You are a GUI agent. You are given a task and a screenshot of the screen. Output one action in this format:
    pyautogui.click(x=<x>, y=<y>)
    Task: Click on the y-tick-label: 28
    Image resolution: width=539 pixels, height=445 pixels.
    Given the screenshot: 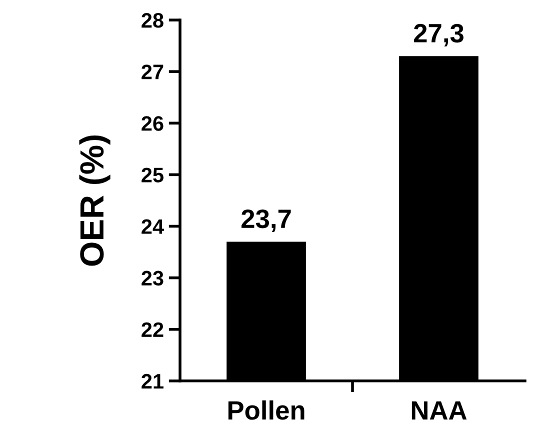 What is the action you would take?
    pyautogui.click(x=153, y=20)
    